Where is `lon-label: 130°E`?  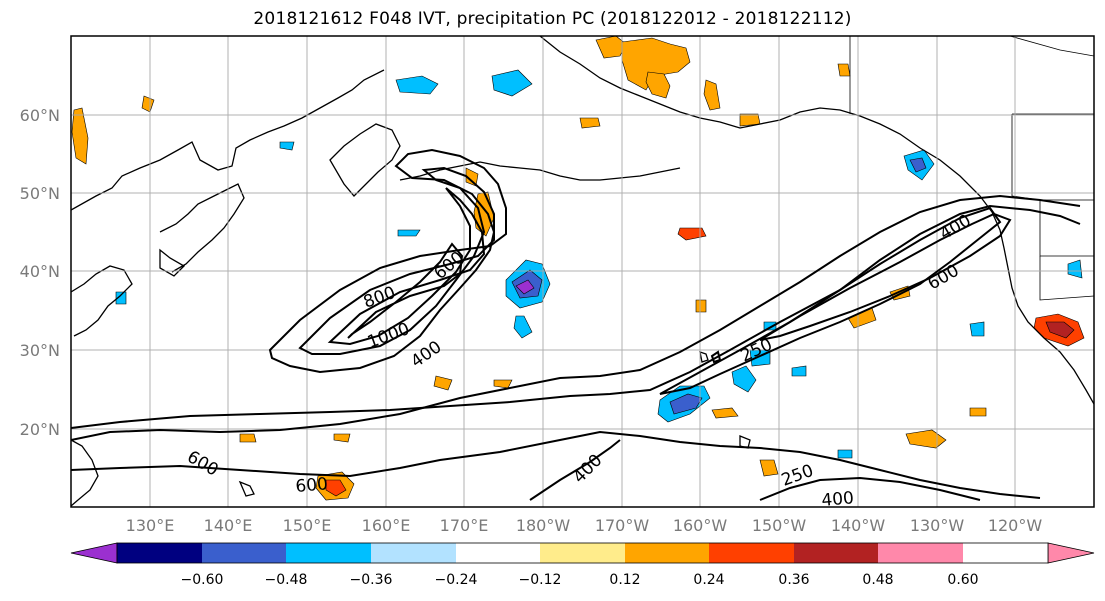
lon-label: 130°E is located at coordinates (150, 525).